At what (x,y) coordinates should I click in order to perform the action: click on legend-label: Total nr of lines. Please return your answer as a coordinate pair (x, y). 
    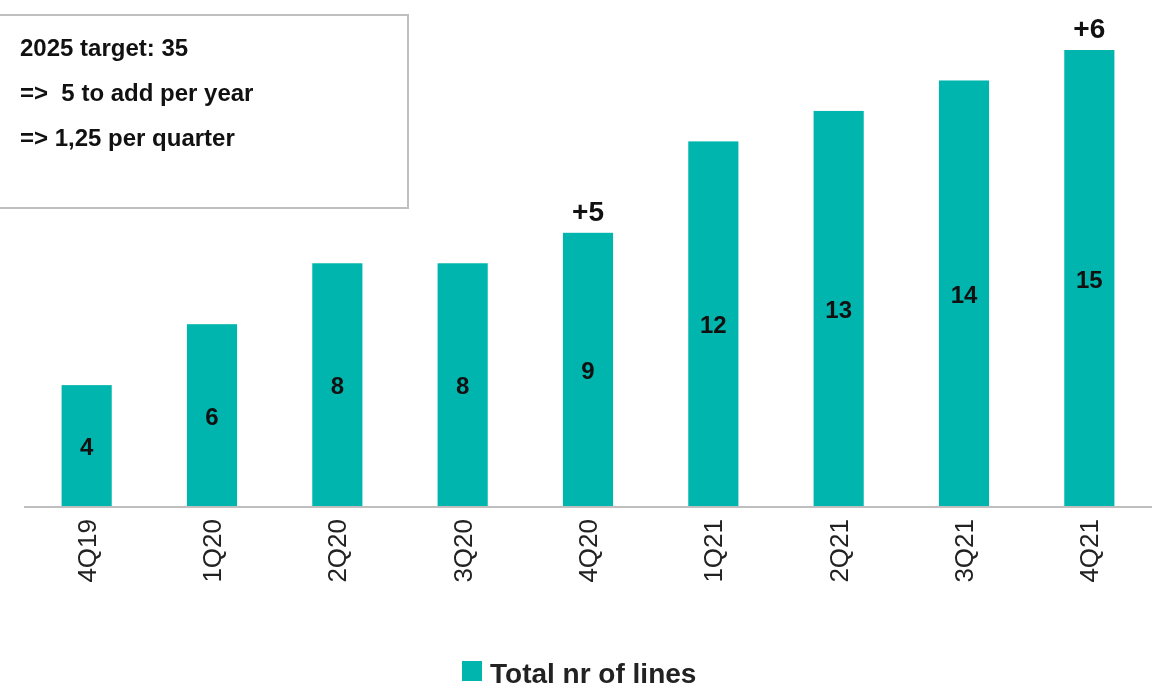
    Looking at the image, I should click on (593, 673).